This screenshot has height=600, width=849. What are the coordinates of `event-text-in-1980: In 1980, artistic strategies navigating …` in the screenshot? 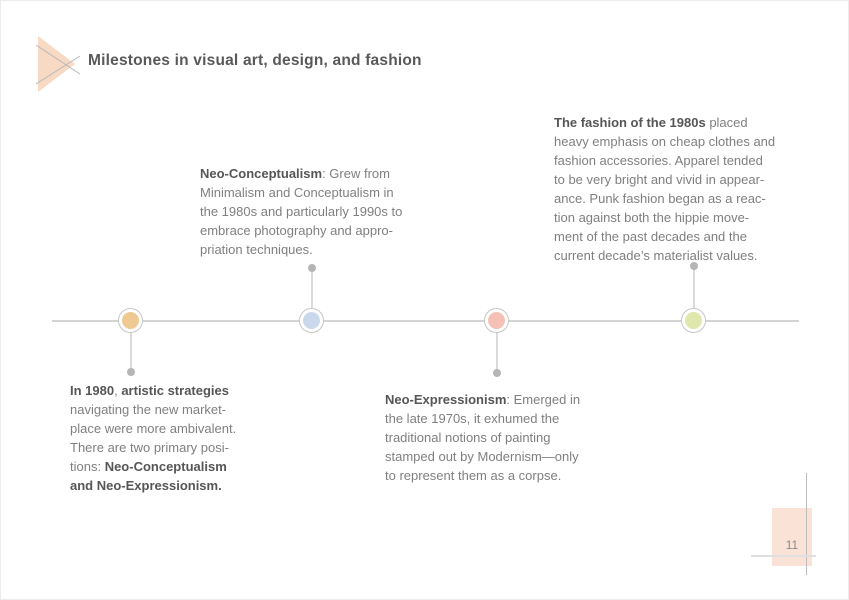 It's located at (177, 438).